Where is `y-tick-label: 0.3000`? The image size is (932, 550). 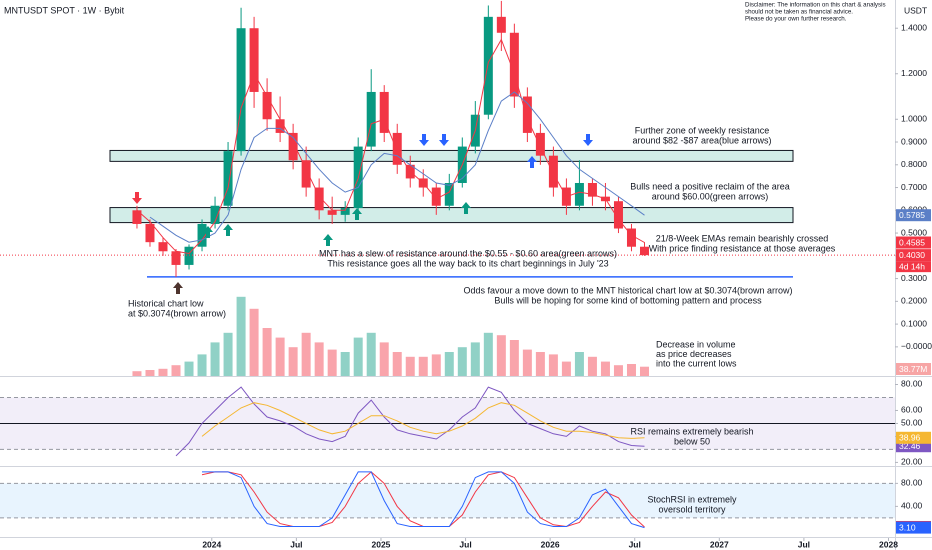 y-tick-label: 0.3000 is located at coordinates (914, 278).